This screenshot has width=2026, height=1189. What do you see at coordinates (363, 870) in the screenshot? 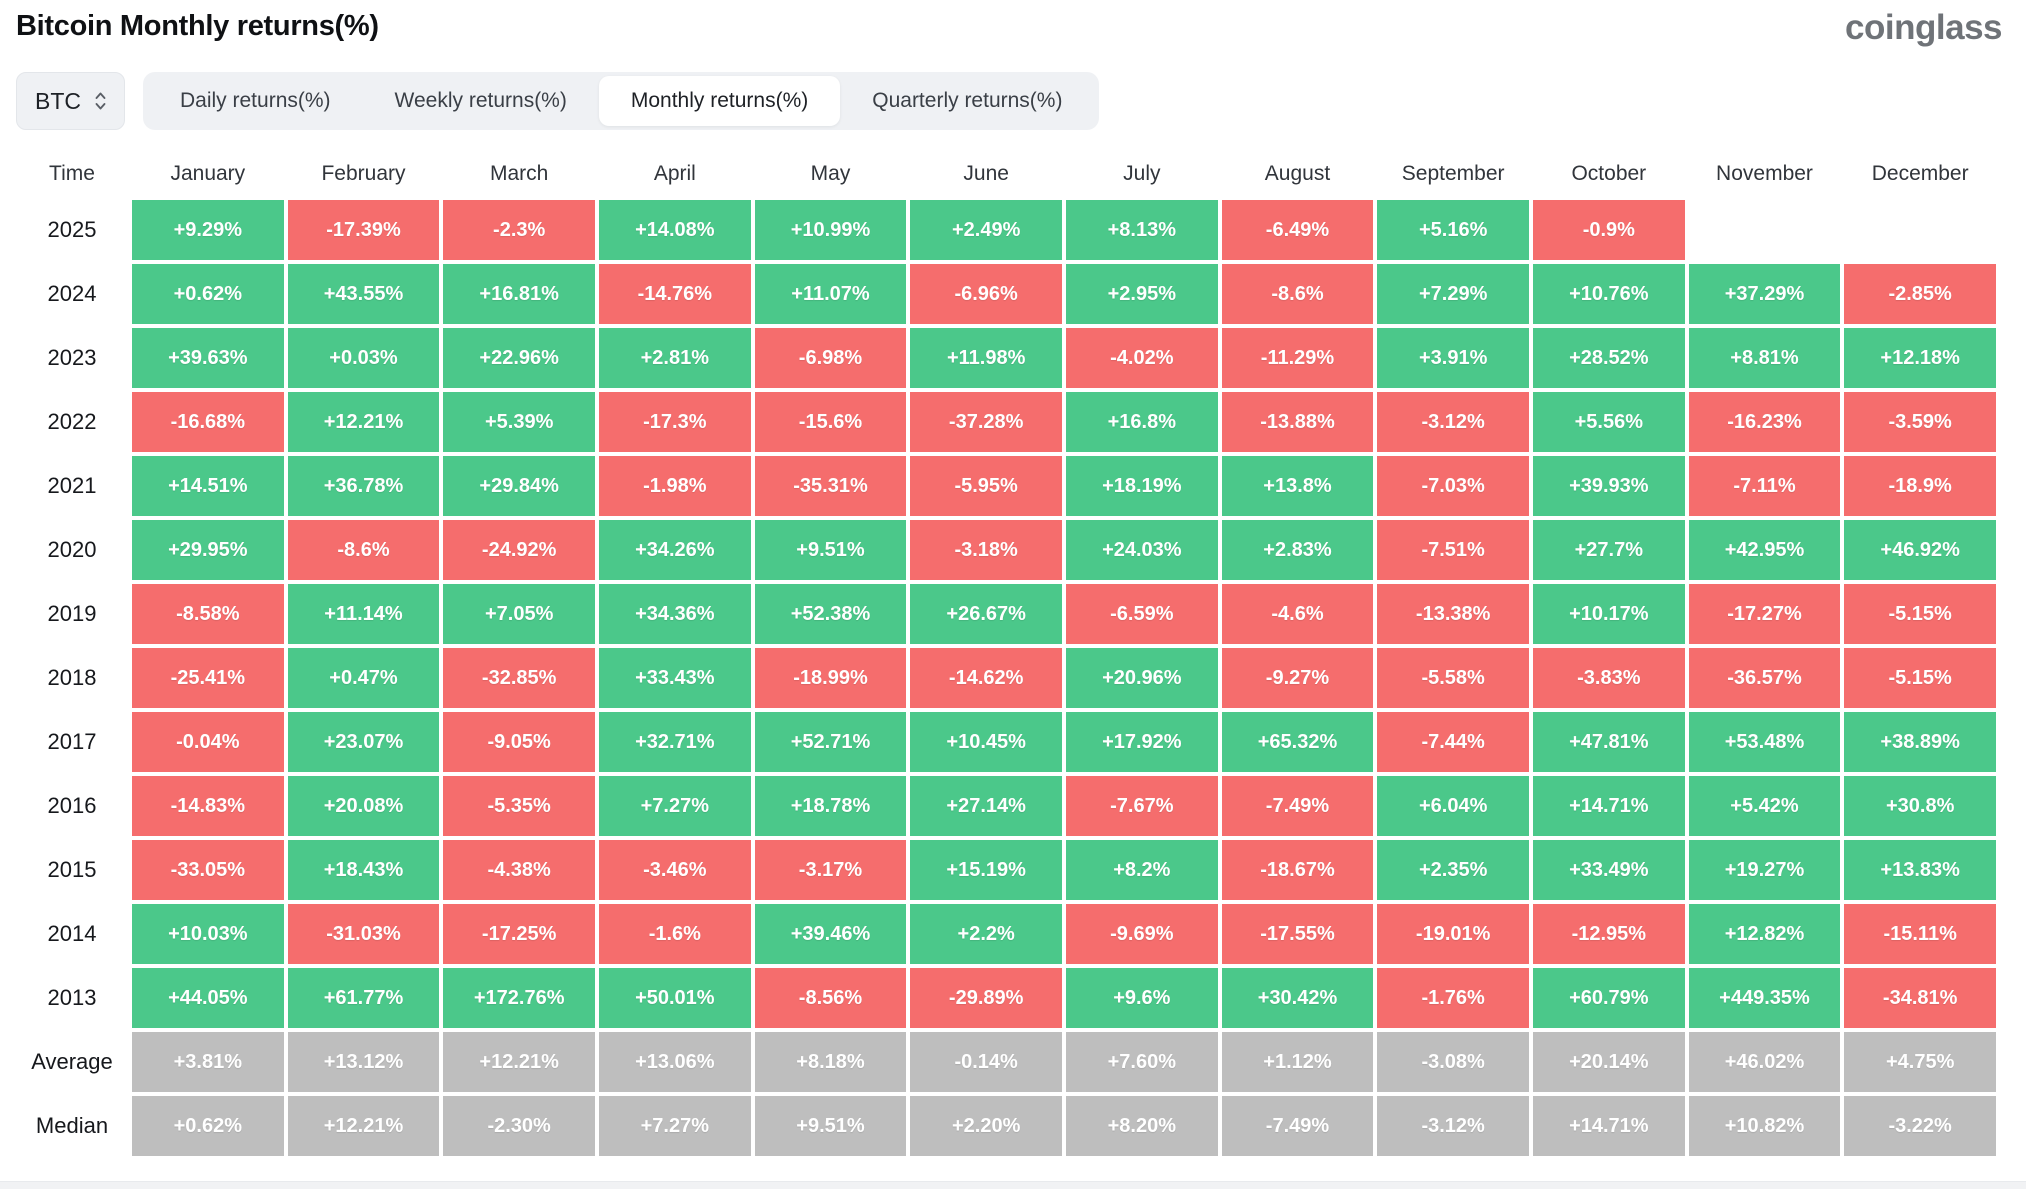
I see `return-cell: +18.43%` at bounding box center [363, 870].